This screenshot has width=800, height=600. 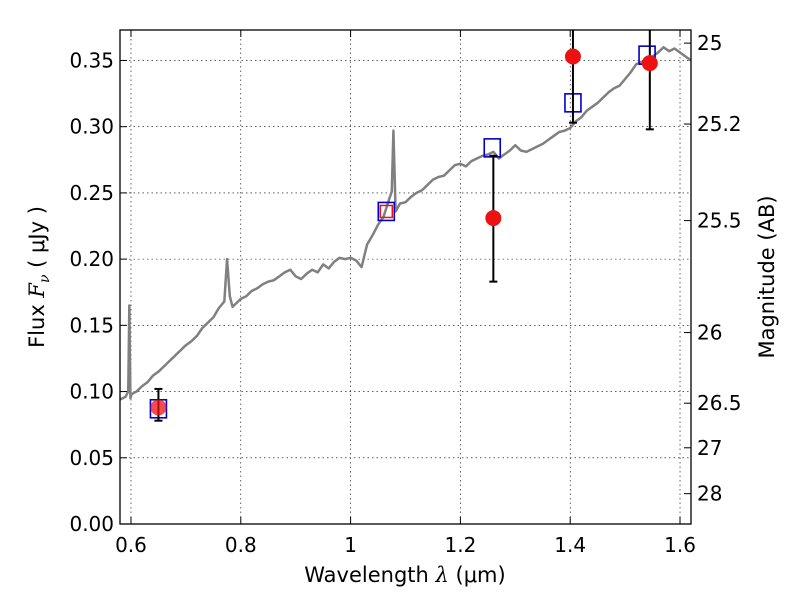 I want to click on observed-flux-square, so click(x=386, y=211).